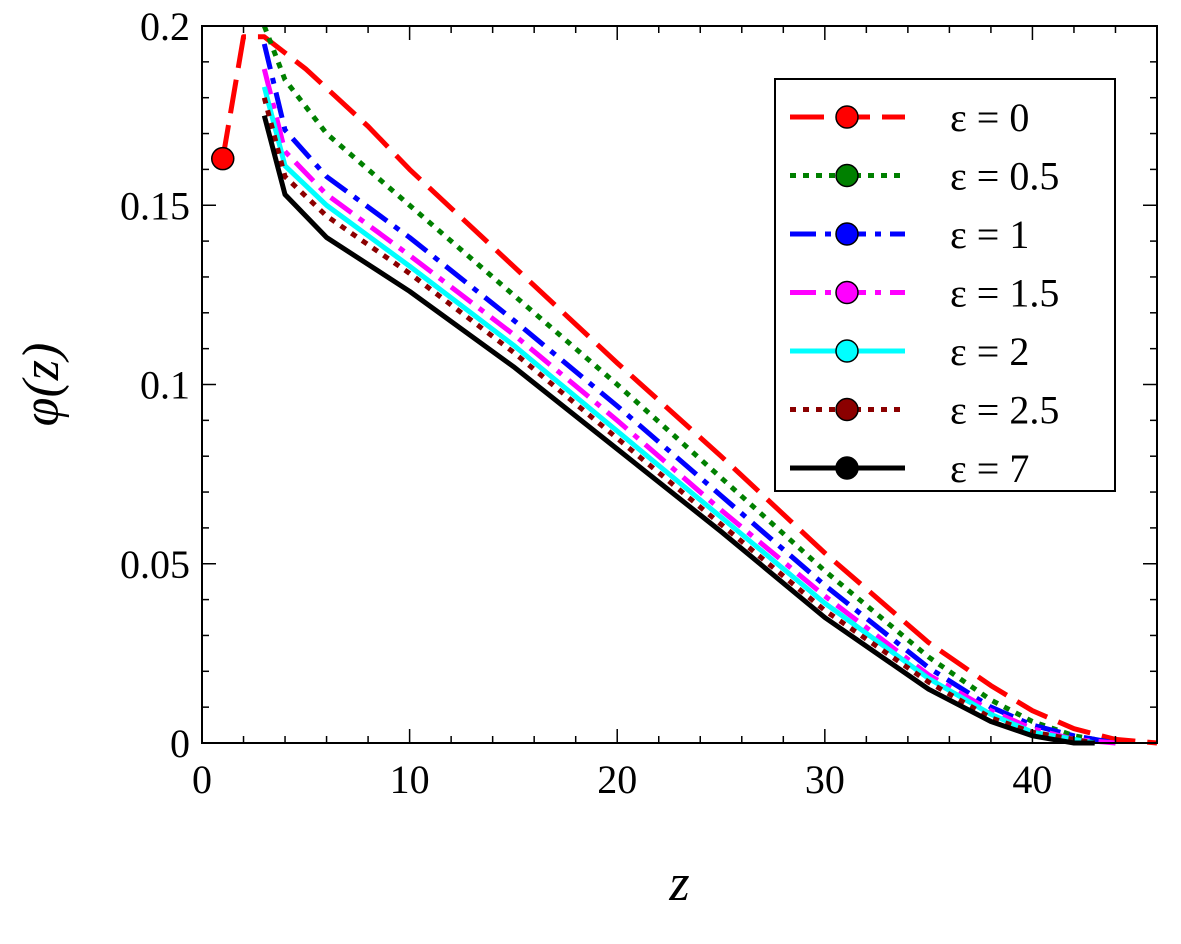 The height and width of the screenshot is (944, 1181). I want to click on legend-label: ε = 2.5, so click(1004, 410).